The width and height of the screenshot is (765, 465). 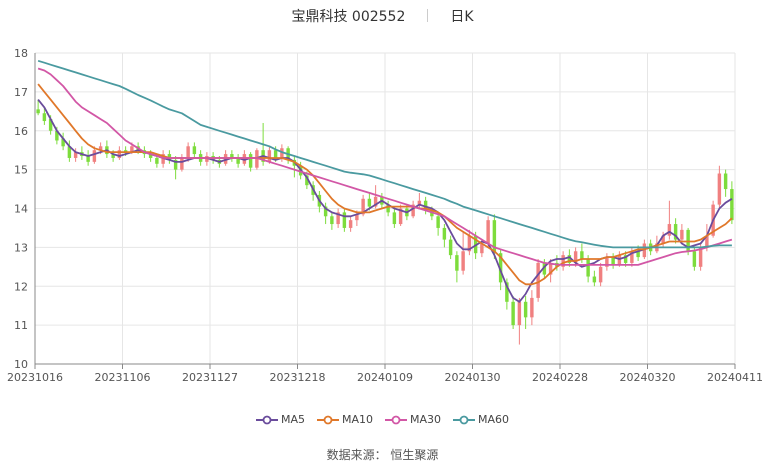 What do you see at coordinates (21, 286) in the screenshot?
I see `y-tick-label: 12` at bounding box center [21, 286].